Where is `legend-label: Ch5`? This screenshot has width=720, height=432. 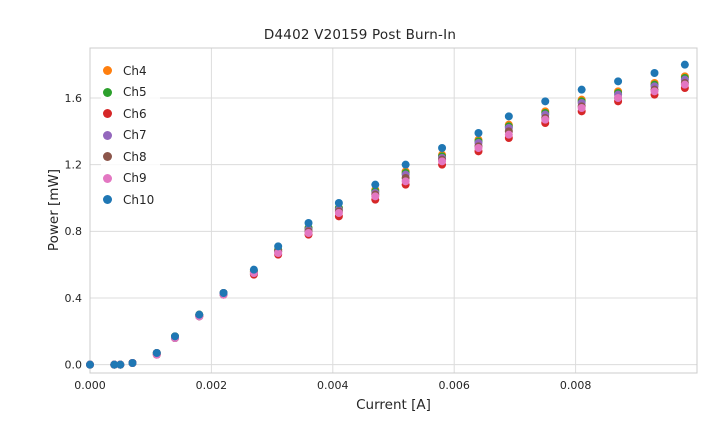
legend-label: Ch5 is located at coordinates (135, 92).